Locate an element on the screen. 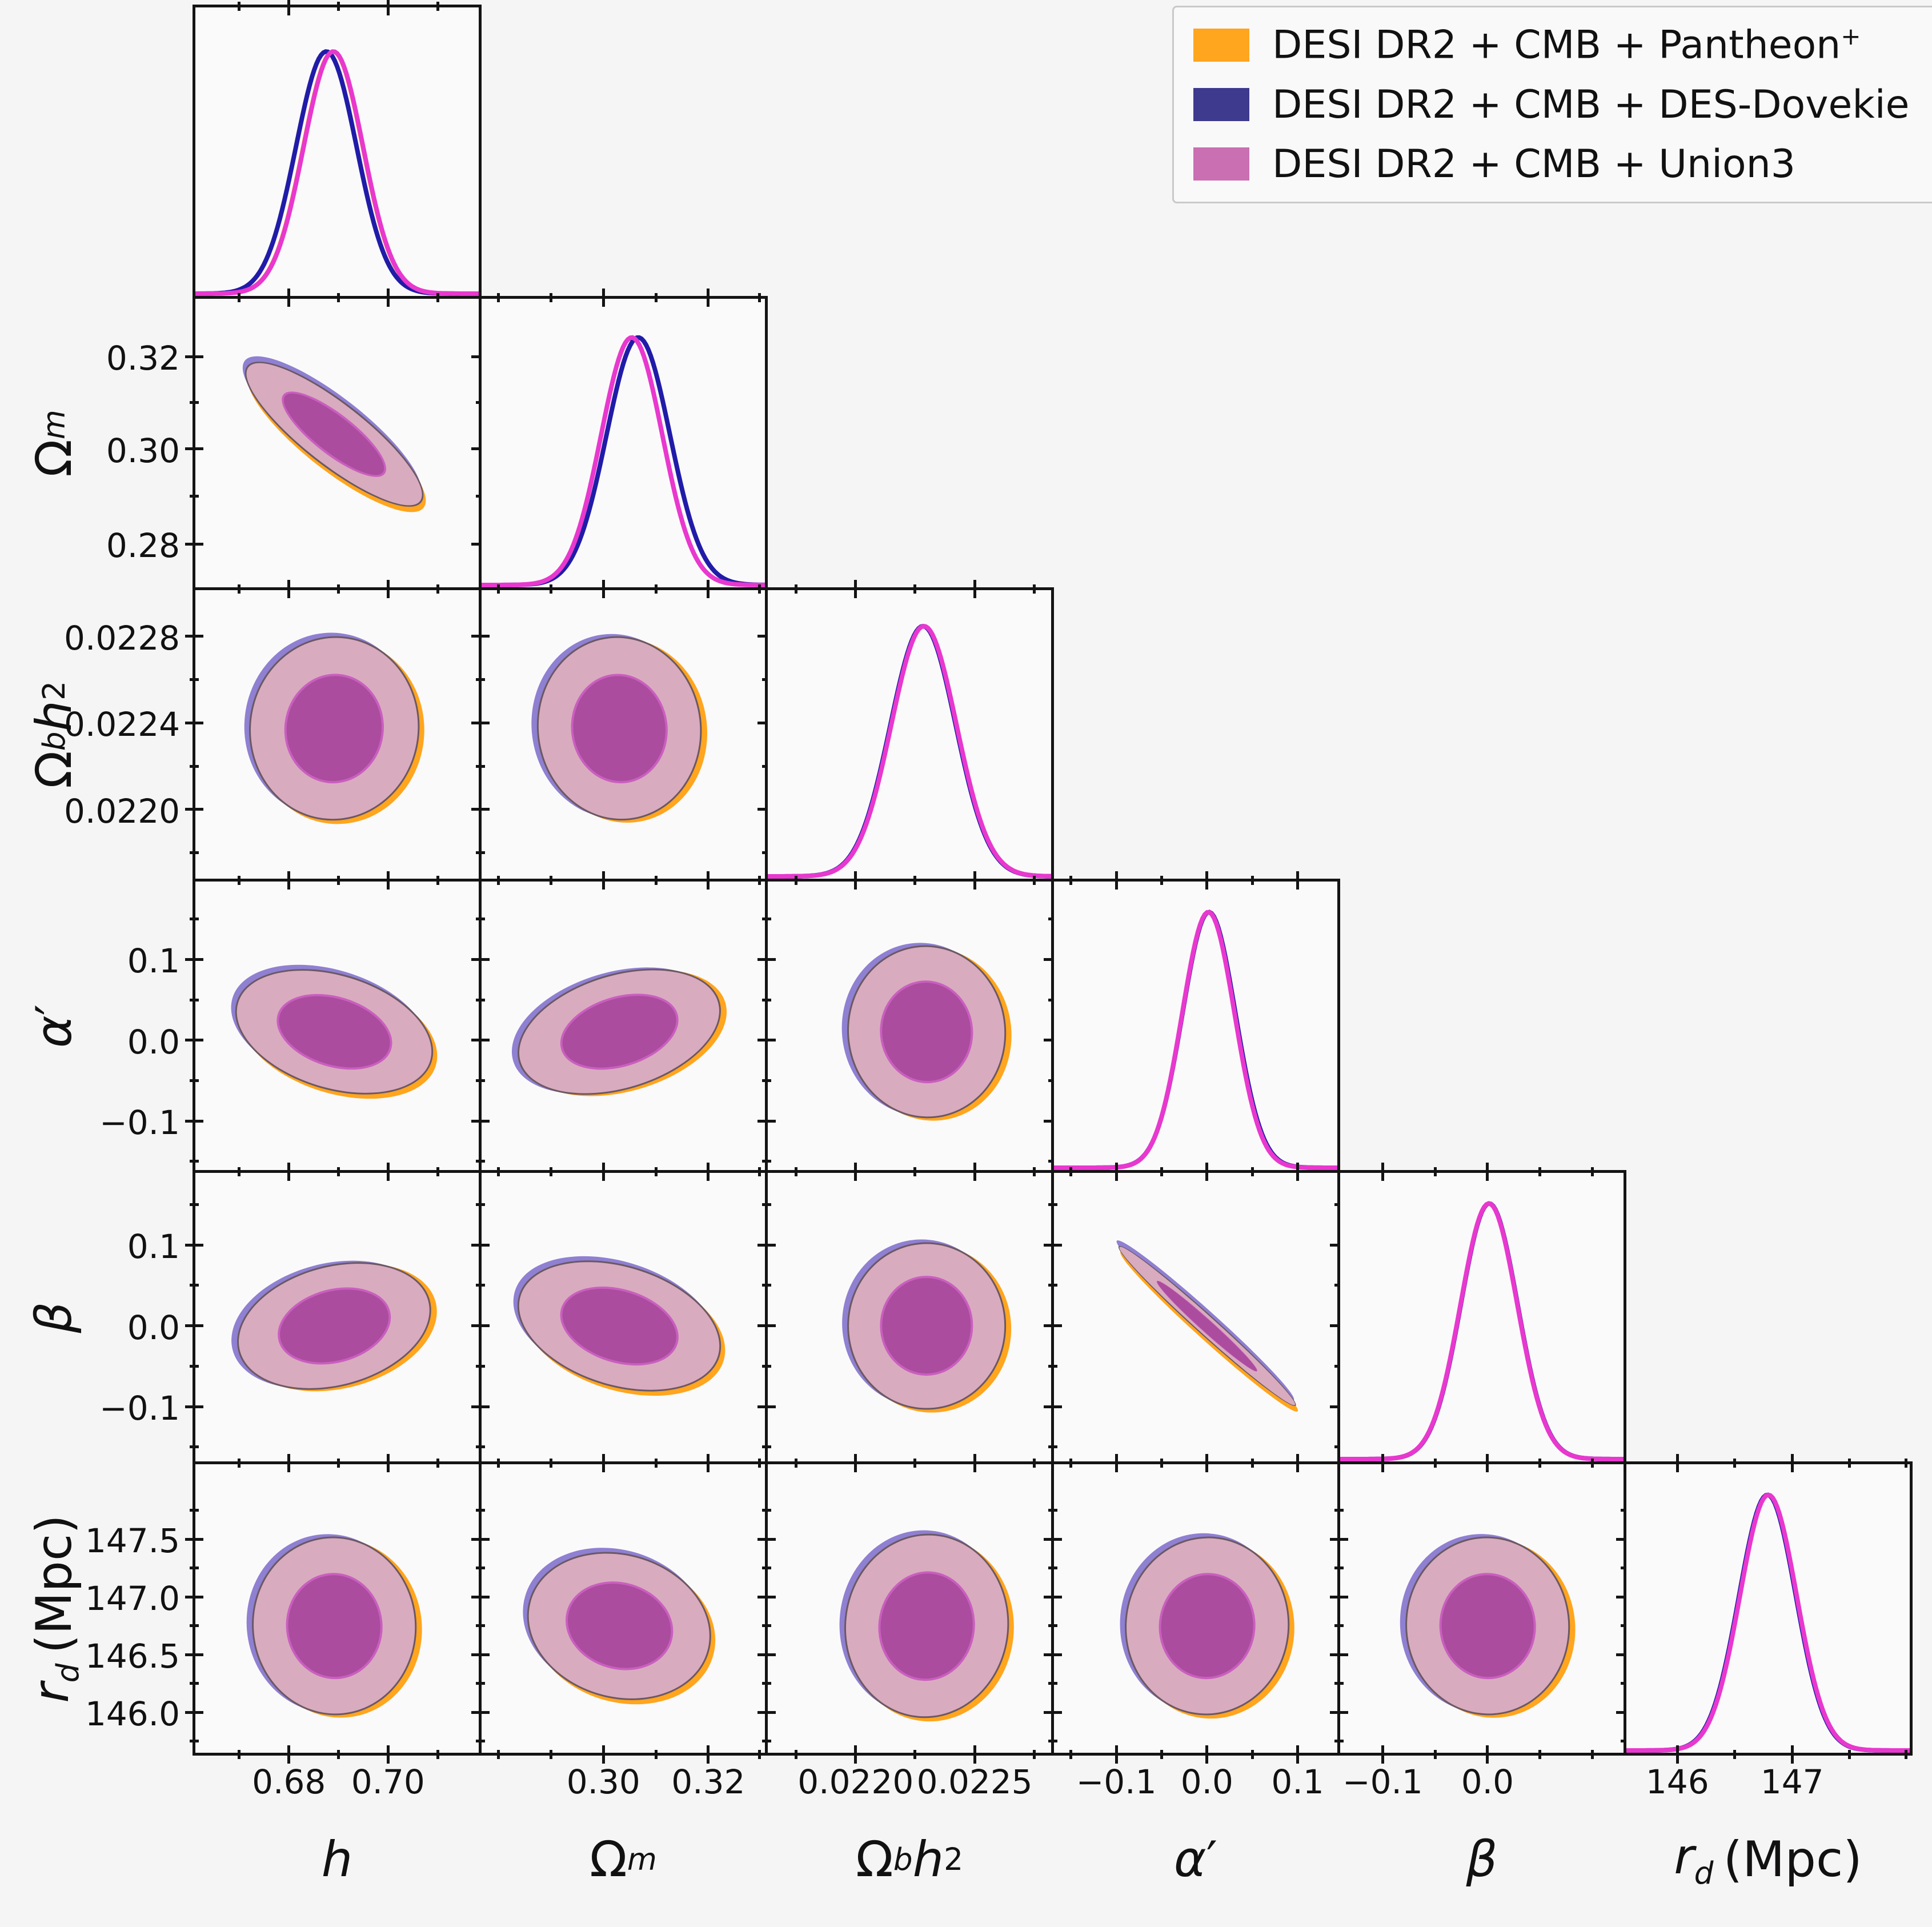 The height and width of the screenshot is (1927, 1932). curve-beta-DESI DR2 + CMB + Union3 is located at coordinates (1482, 1331).